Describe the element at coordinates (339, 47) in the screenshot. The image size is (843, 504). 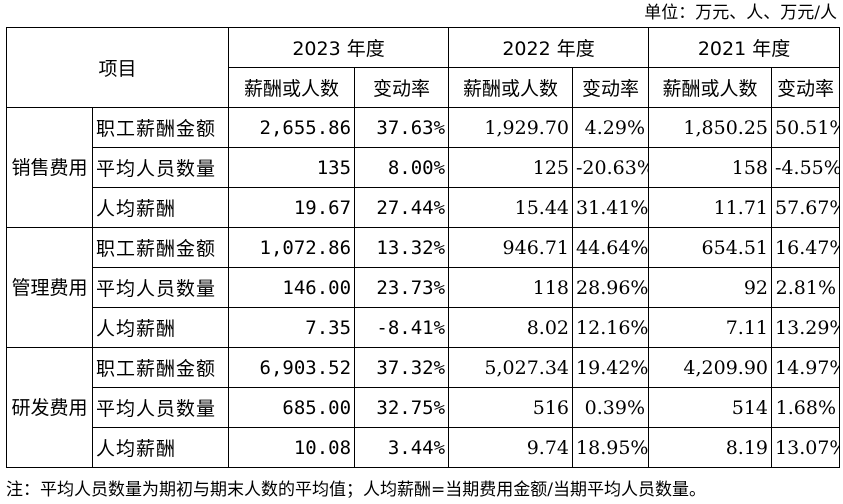
I see `header-year-2023: 2023 年度` at that location.